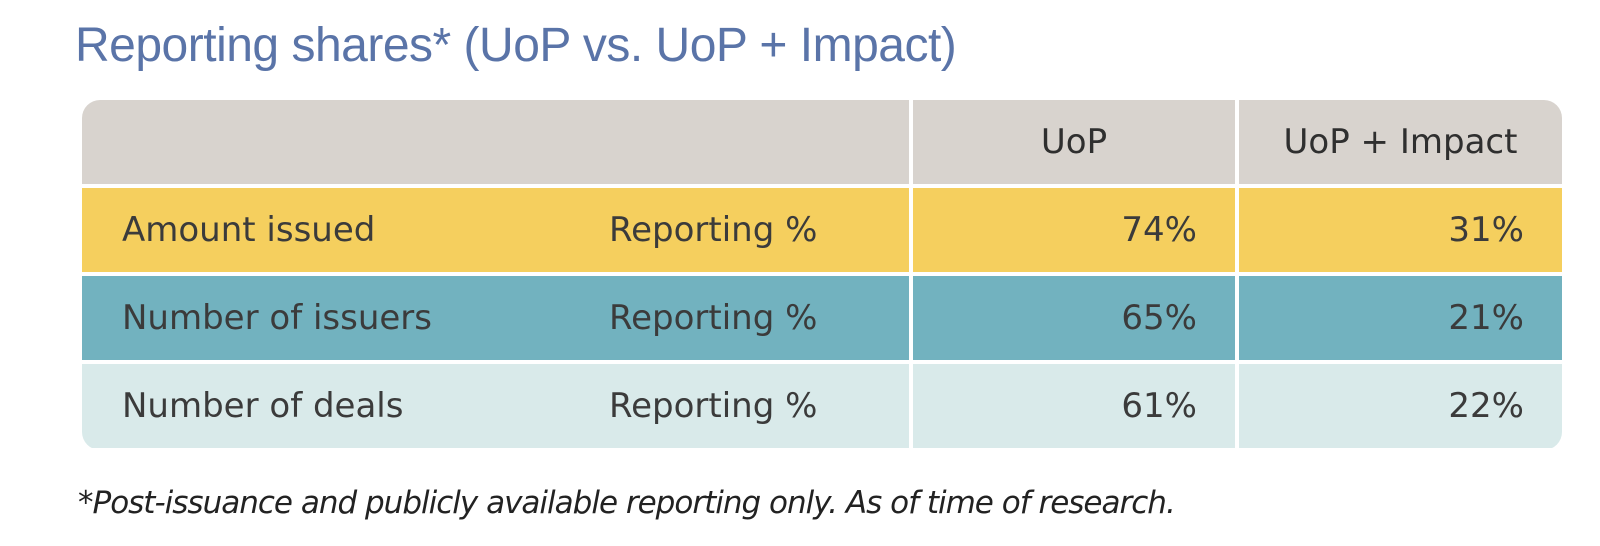  I want to click on uop-value: 61%, so click(1074, 406).